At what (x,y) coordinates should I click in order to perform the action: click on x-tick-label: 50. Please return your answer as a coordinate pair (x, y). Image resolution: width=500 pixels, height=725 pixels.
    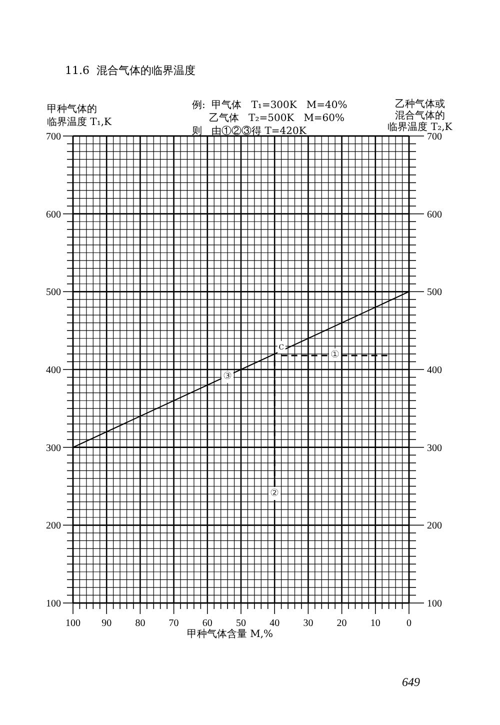
    Looking at the image, I should click on (241, 623).